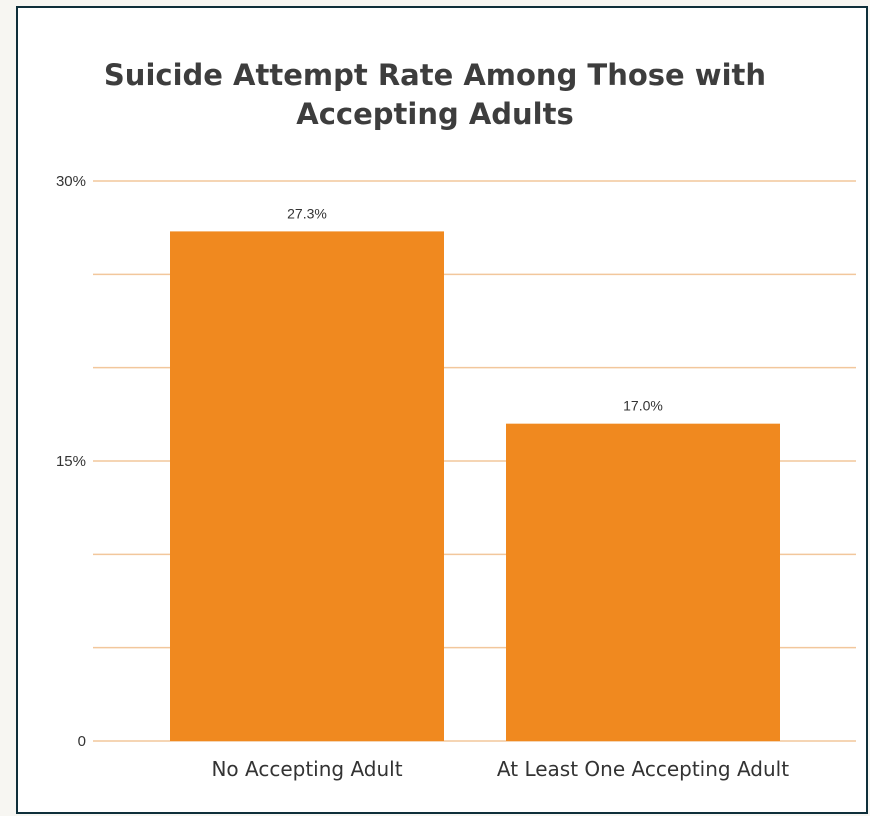  I want to click on y-tick-label: 0, so click(82, 741).